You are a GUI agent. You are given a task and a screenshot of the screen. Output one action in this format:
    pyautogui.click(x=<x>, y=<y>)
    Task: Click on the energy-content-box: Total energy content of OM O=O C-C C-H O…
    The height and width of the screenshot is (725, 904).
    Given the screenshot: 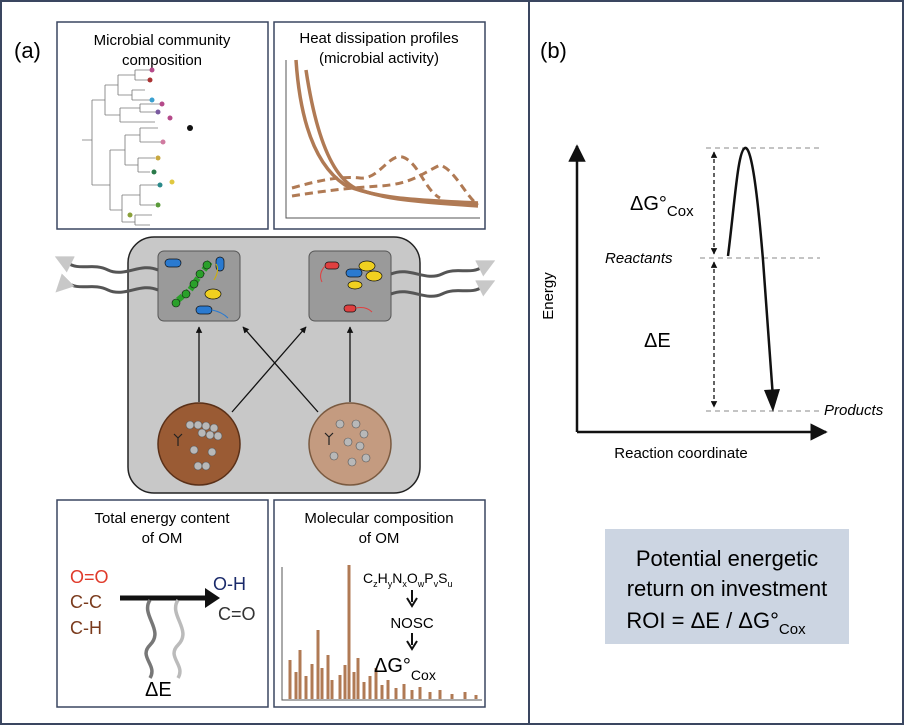 What is the action you would take?
    pyautogui.click(x=162, y=603)
    